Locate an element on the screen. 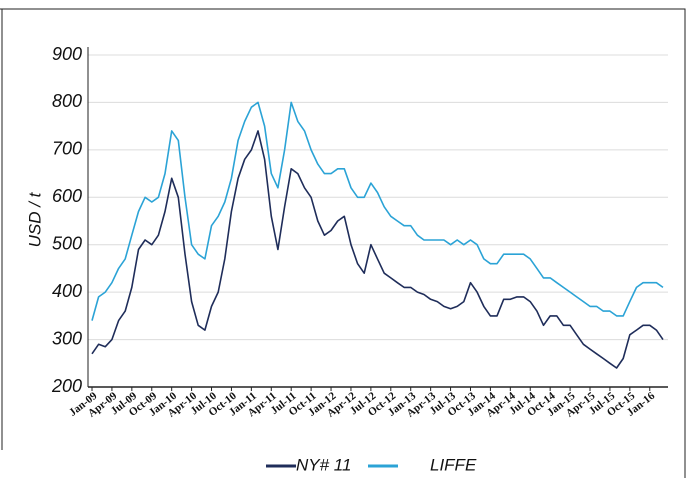 This screenshot has width=686, height=479. y-tick-label: 800 is located at coordinates (67, 101).